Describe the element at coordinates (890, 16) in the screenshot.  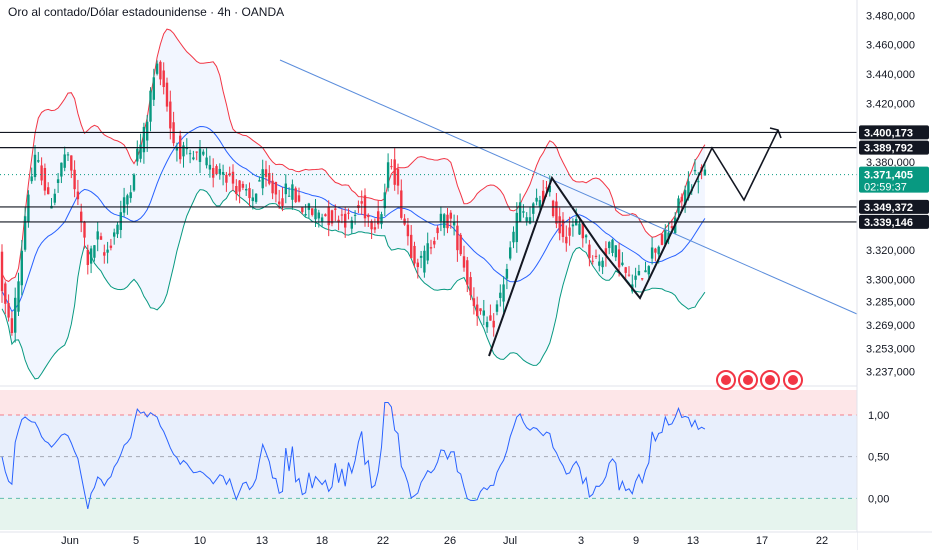
I see `price-tick-label: 3.480,000` at that location.